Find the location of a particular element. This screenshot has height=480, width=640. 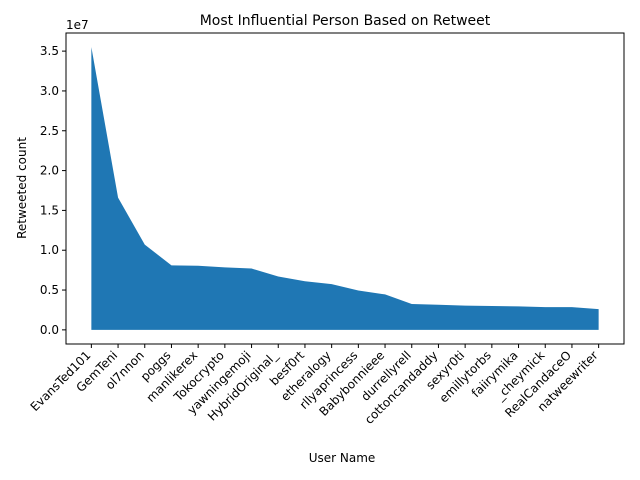

y-tick-label: 3.0 is located at coordinates (49, 91).